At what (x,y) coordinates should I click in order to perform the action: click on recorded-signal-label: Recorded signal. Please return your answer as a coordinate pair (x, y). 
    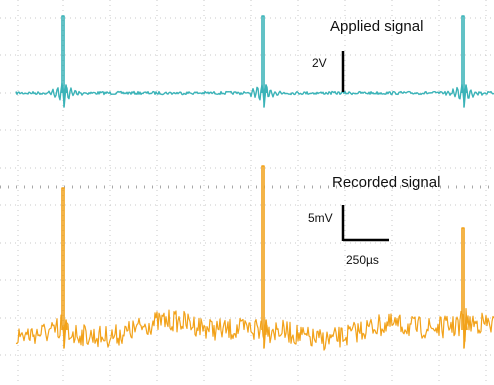
    Looking at the image, I should click on (386, 182).